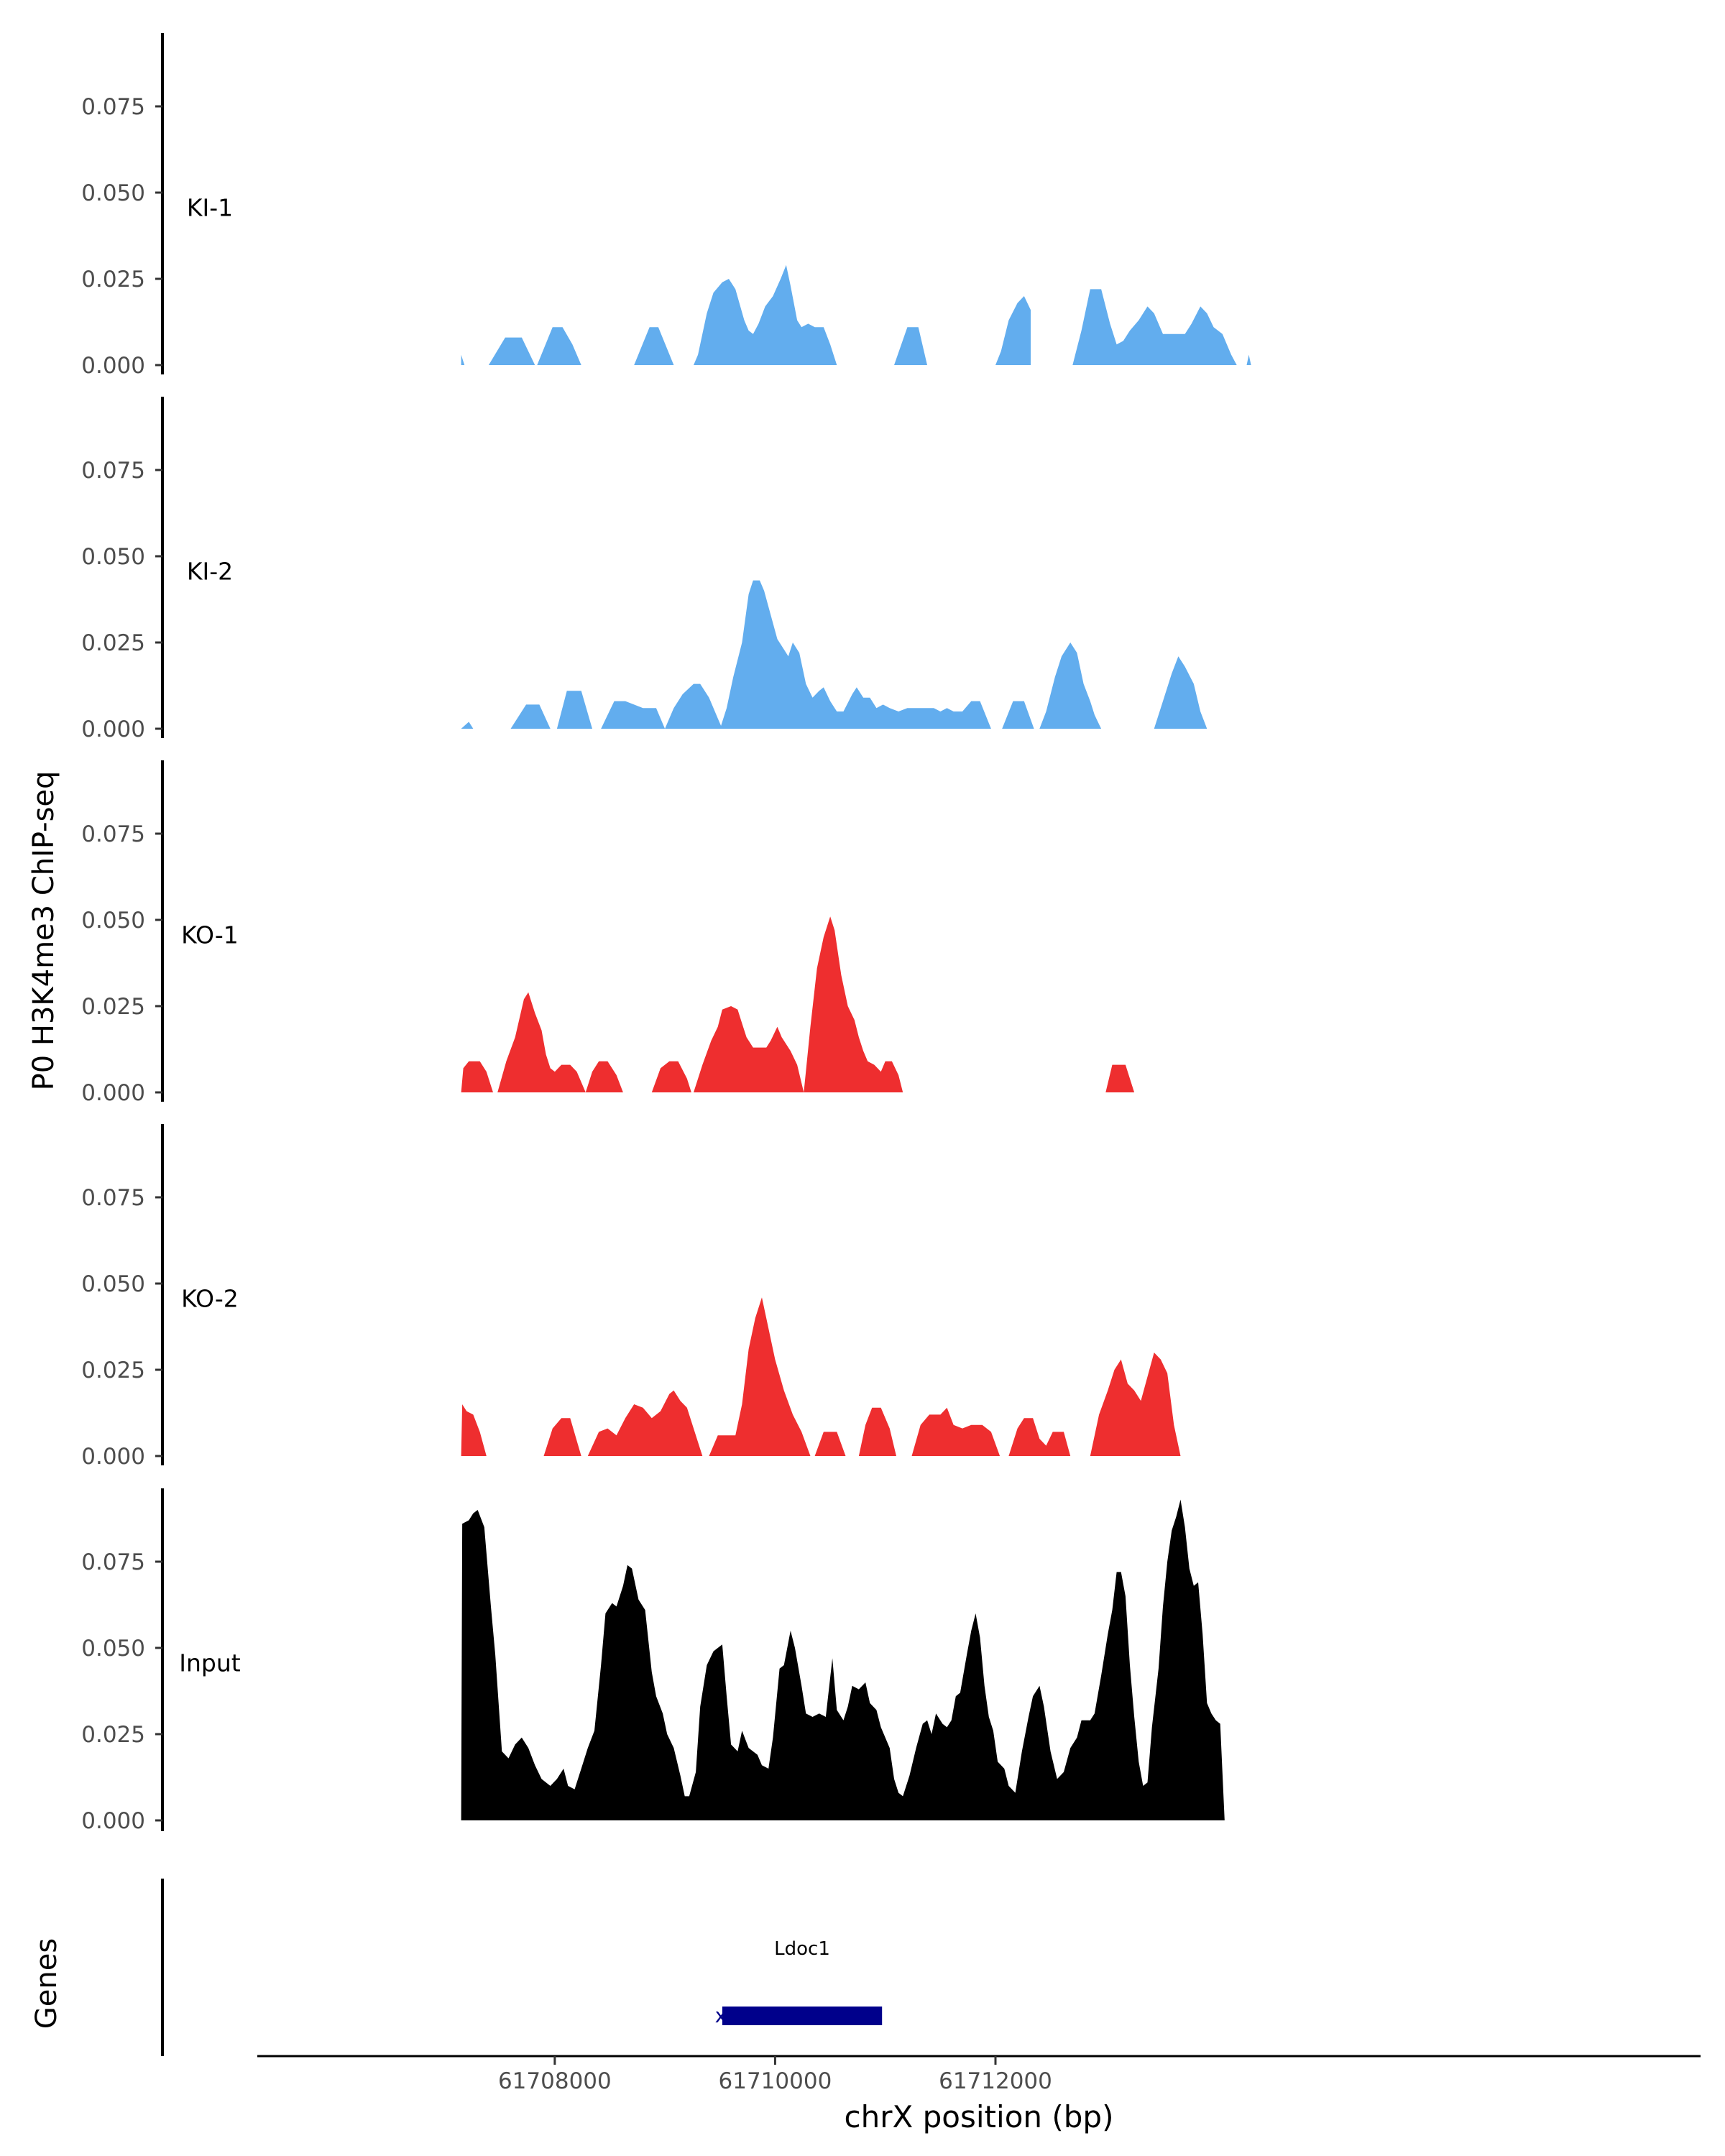 The image size is (1725, 2156). I want to click on x-tick-label: 61708000, so click(555, 2081).